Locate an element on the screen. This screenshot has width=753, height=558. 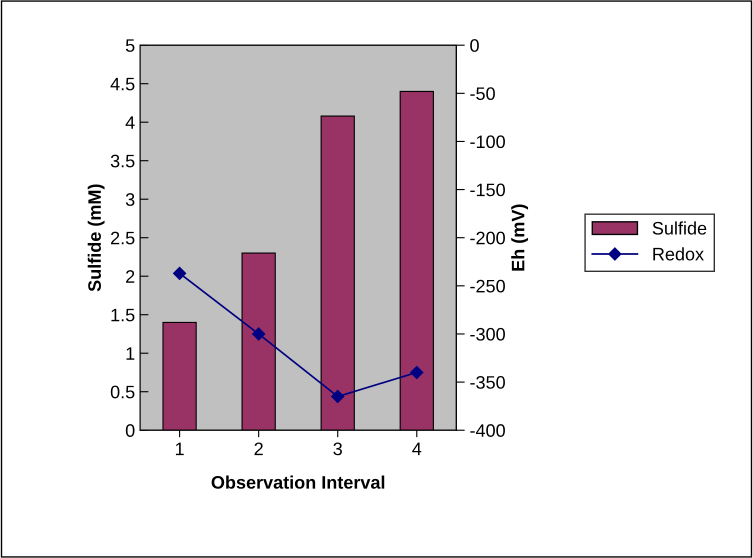
y-tick-label: 1 is located at coordinates (130, 353).